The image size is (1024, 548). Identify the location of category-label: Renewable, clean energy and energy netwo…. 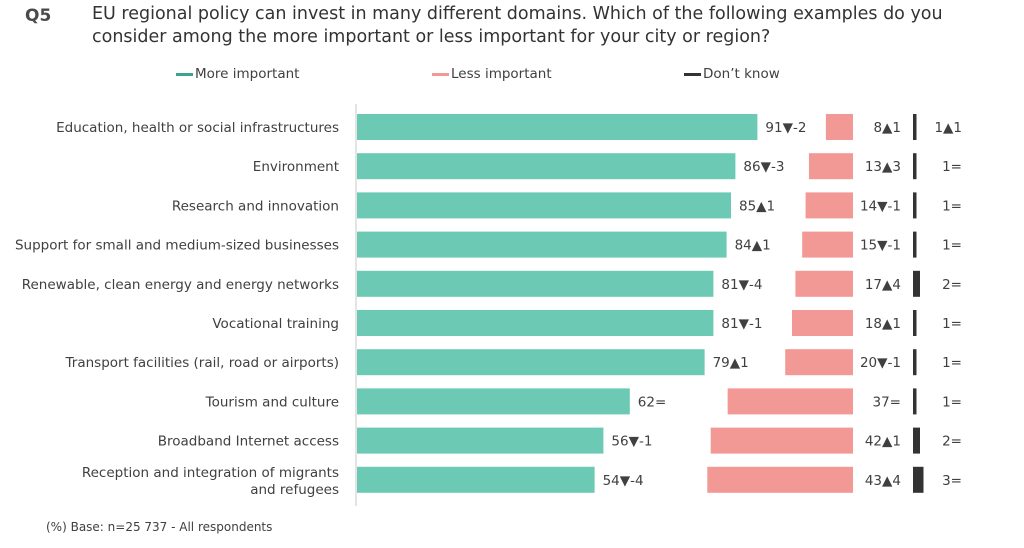
(180, 285).